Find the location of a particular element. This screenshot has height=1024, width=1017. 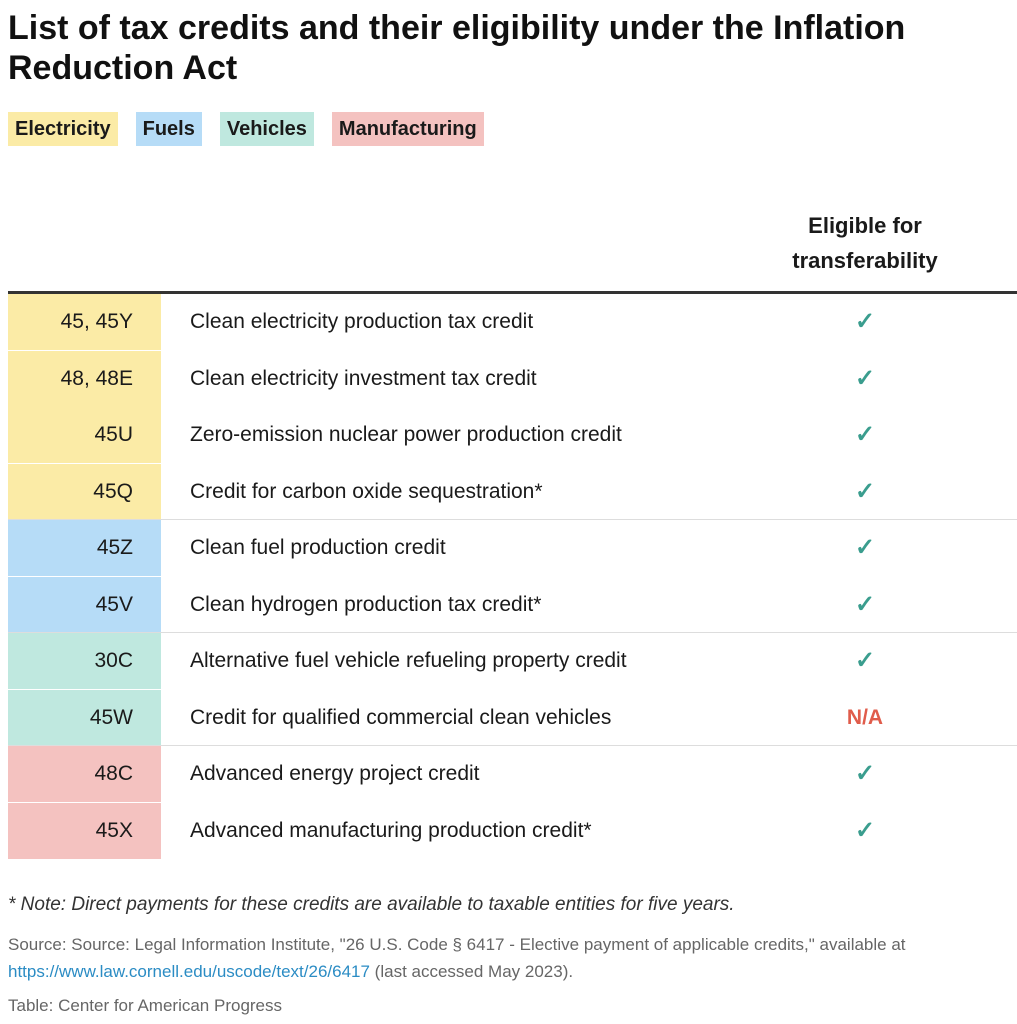

column-header-eligibility: Eligible for transferability is located at coordinates (865, 243).